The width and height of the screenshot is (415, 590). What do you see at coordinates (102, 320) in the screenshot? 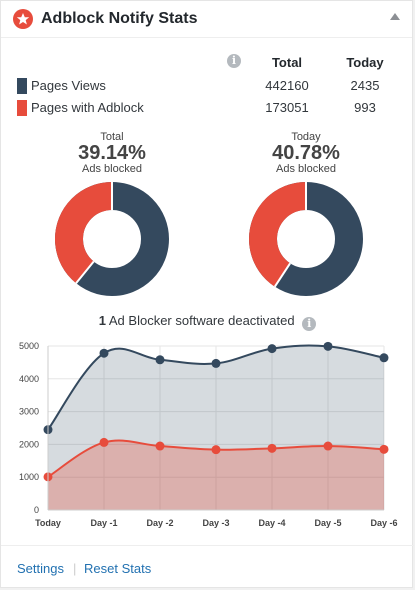
I see `deactivated-count: 1` at bounding box center [102, 320].